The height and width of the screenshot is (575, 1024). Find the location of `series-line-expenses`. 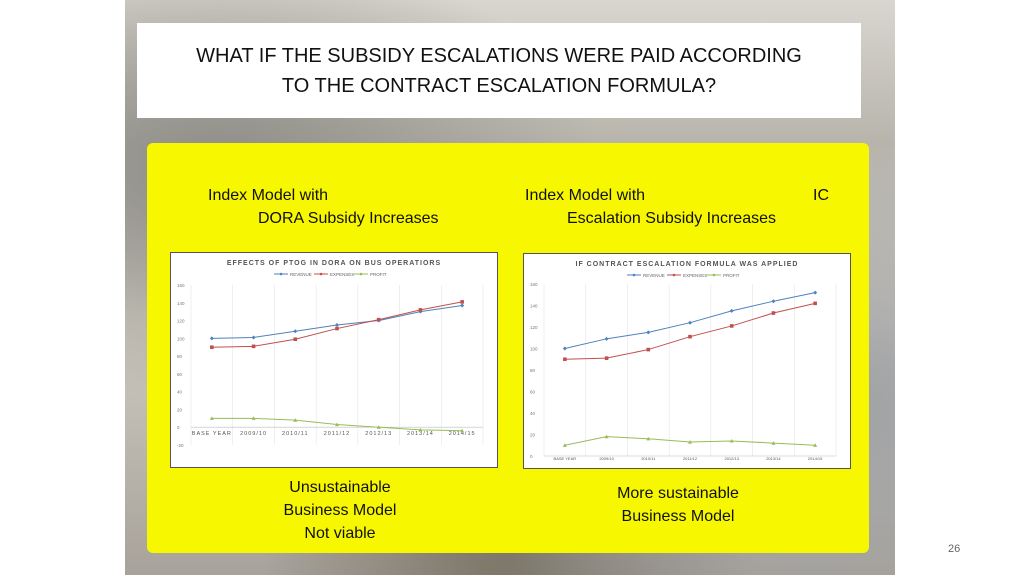

series-line-expenses is located at coordinates (690, 331).